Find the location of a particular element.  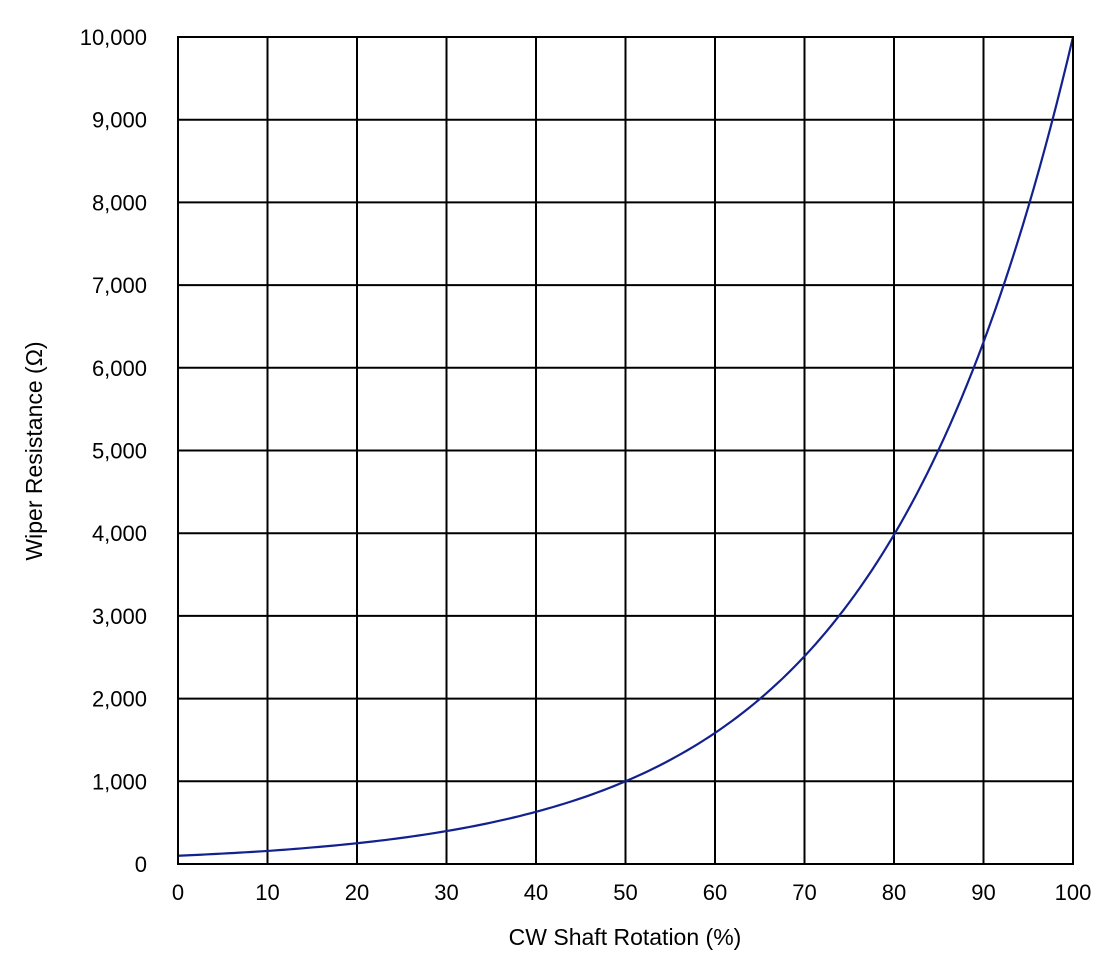

y-tick-label: 1,000 is located at coordinates (119, 781).